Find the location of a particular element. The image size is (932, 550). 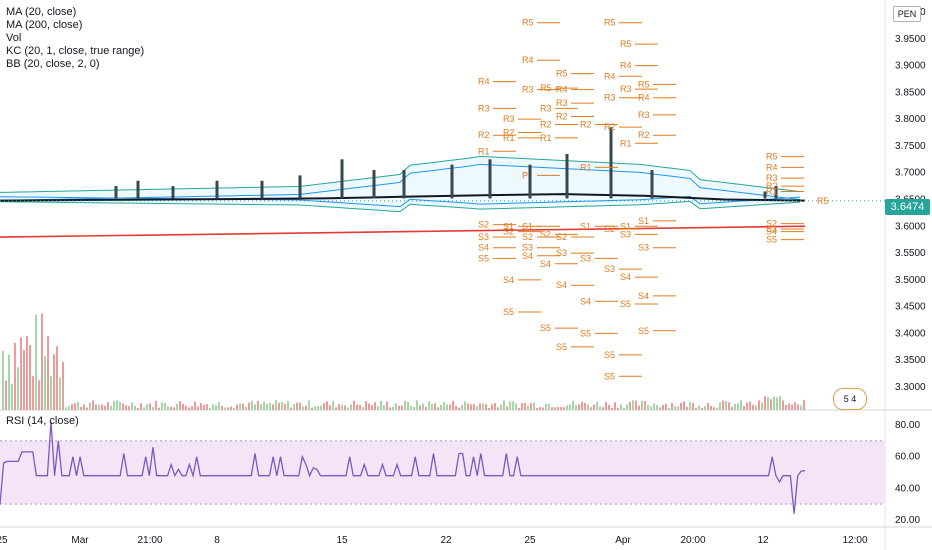

time-tick-label: 20:00 is located at coordinates (692, 540).